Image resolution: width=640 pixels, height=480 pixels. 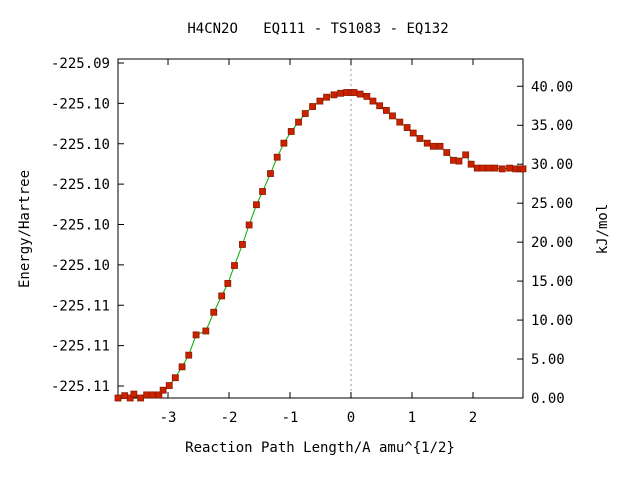 I want to click on y-axis-right-label: kJ/mol, so click(x=603, y=229).